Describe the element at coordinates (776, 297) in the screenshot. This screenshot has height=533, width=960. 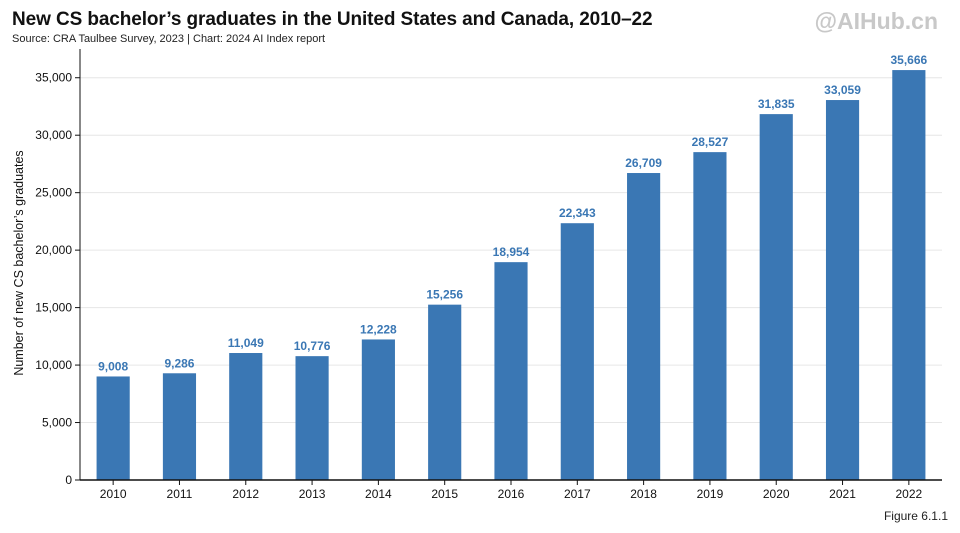
I see `bar-2020` at that location.